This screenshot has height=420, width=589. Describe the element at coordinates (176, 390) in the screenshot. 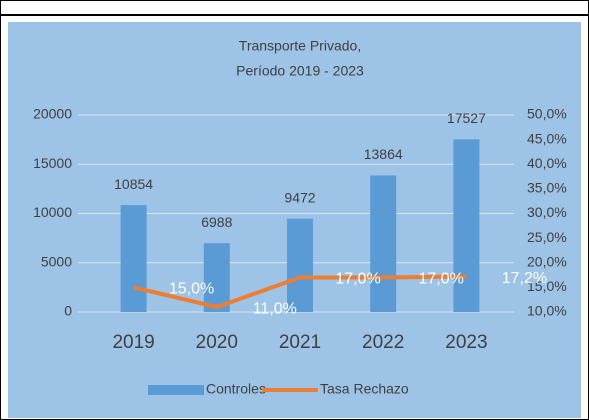

I see `legend-swatch` at that location.